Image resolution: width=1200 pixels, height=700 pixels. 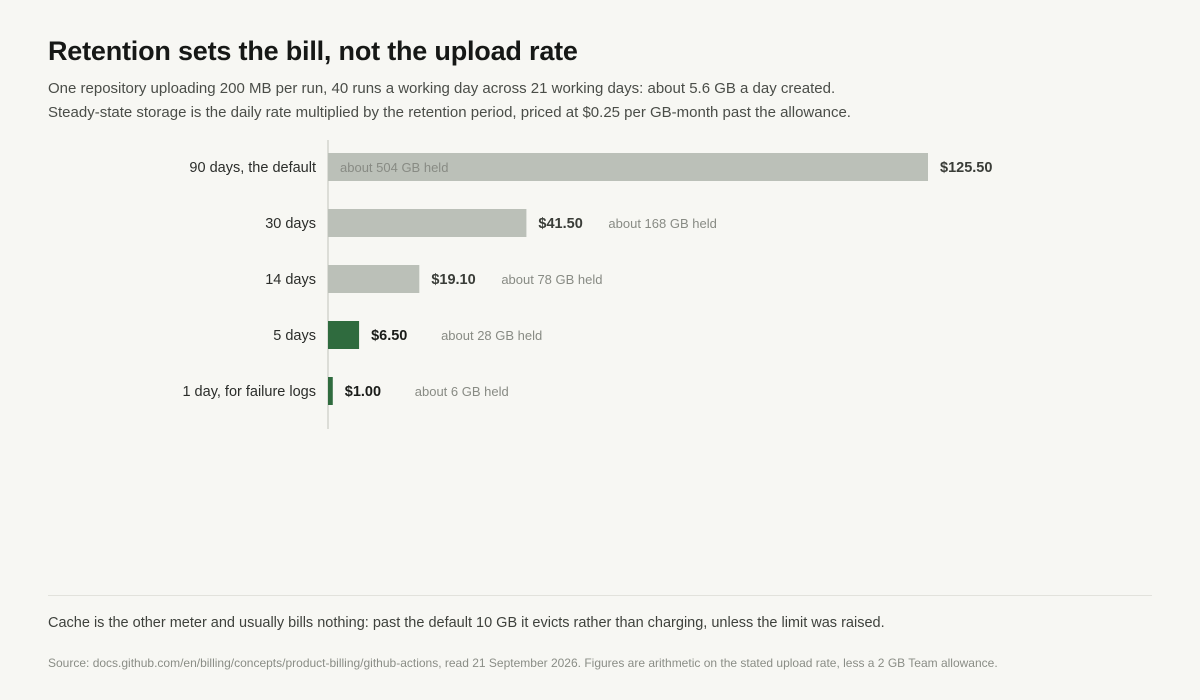 What do you see at coordinates (560, 224) in the screenshot?
I see `value-label: $41.50` at bounding box center [560, 224].